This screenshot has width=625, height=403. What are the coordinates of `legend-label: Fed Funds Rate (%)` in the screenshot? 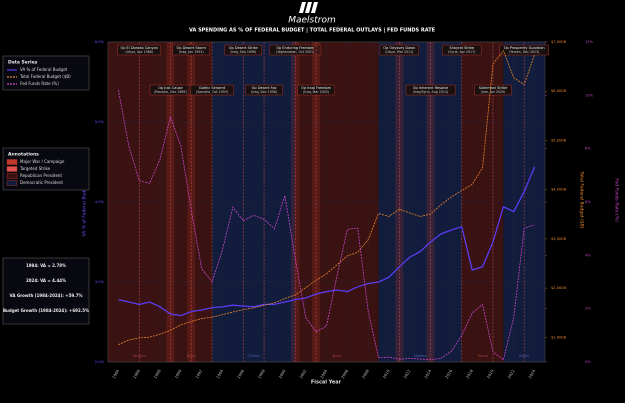 It's located at (39, 83).